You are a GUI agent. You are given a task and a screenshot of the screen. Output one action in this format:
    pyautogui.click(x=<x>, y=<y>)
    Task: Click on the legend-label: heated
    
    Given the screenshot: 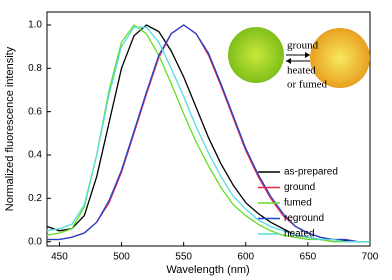 What is the action you would take?
    pyautogui.click(x=299, y=234)
    